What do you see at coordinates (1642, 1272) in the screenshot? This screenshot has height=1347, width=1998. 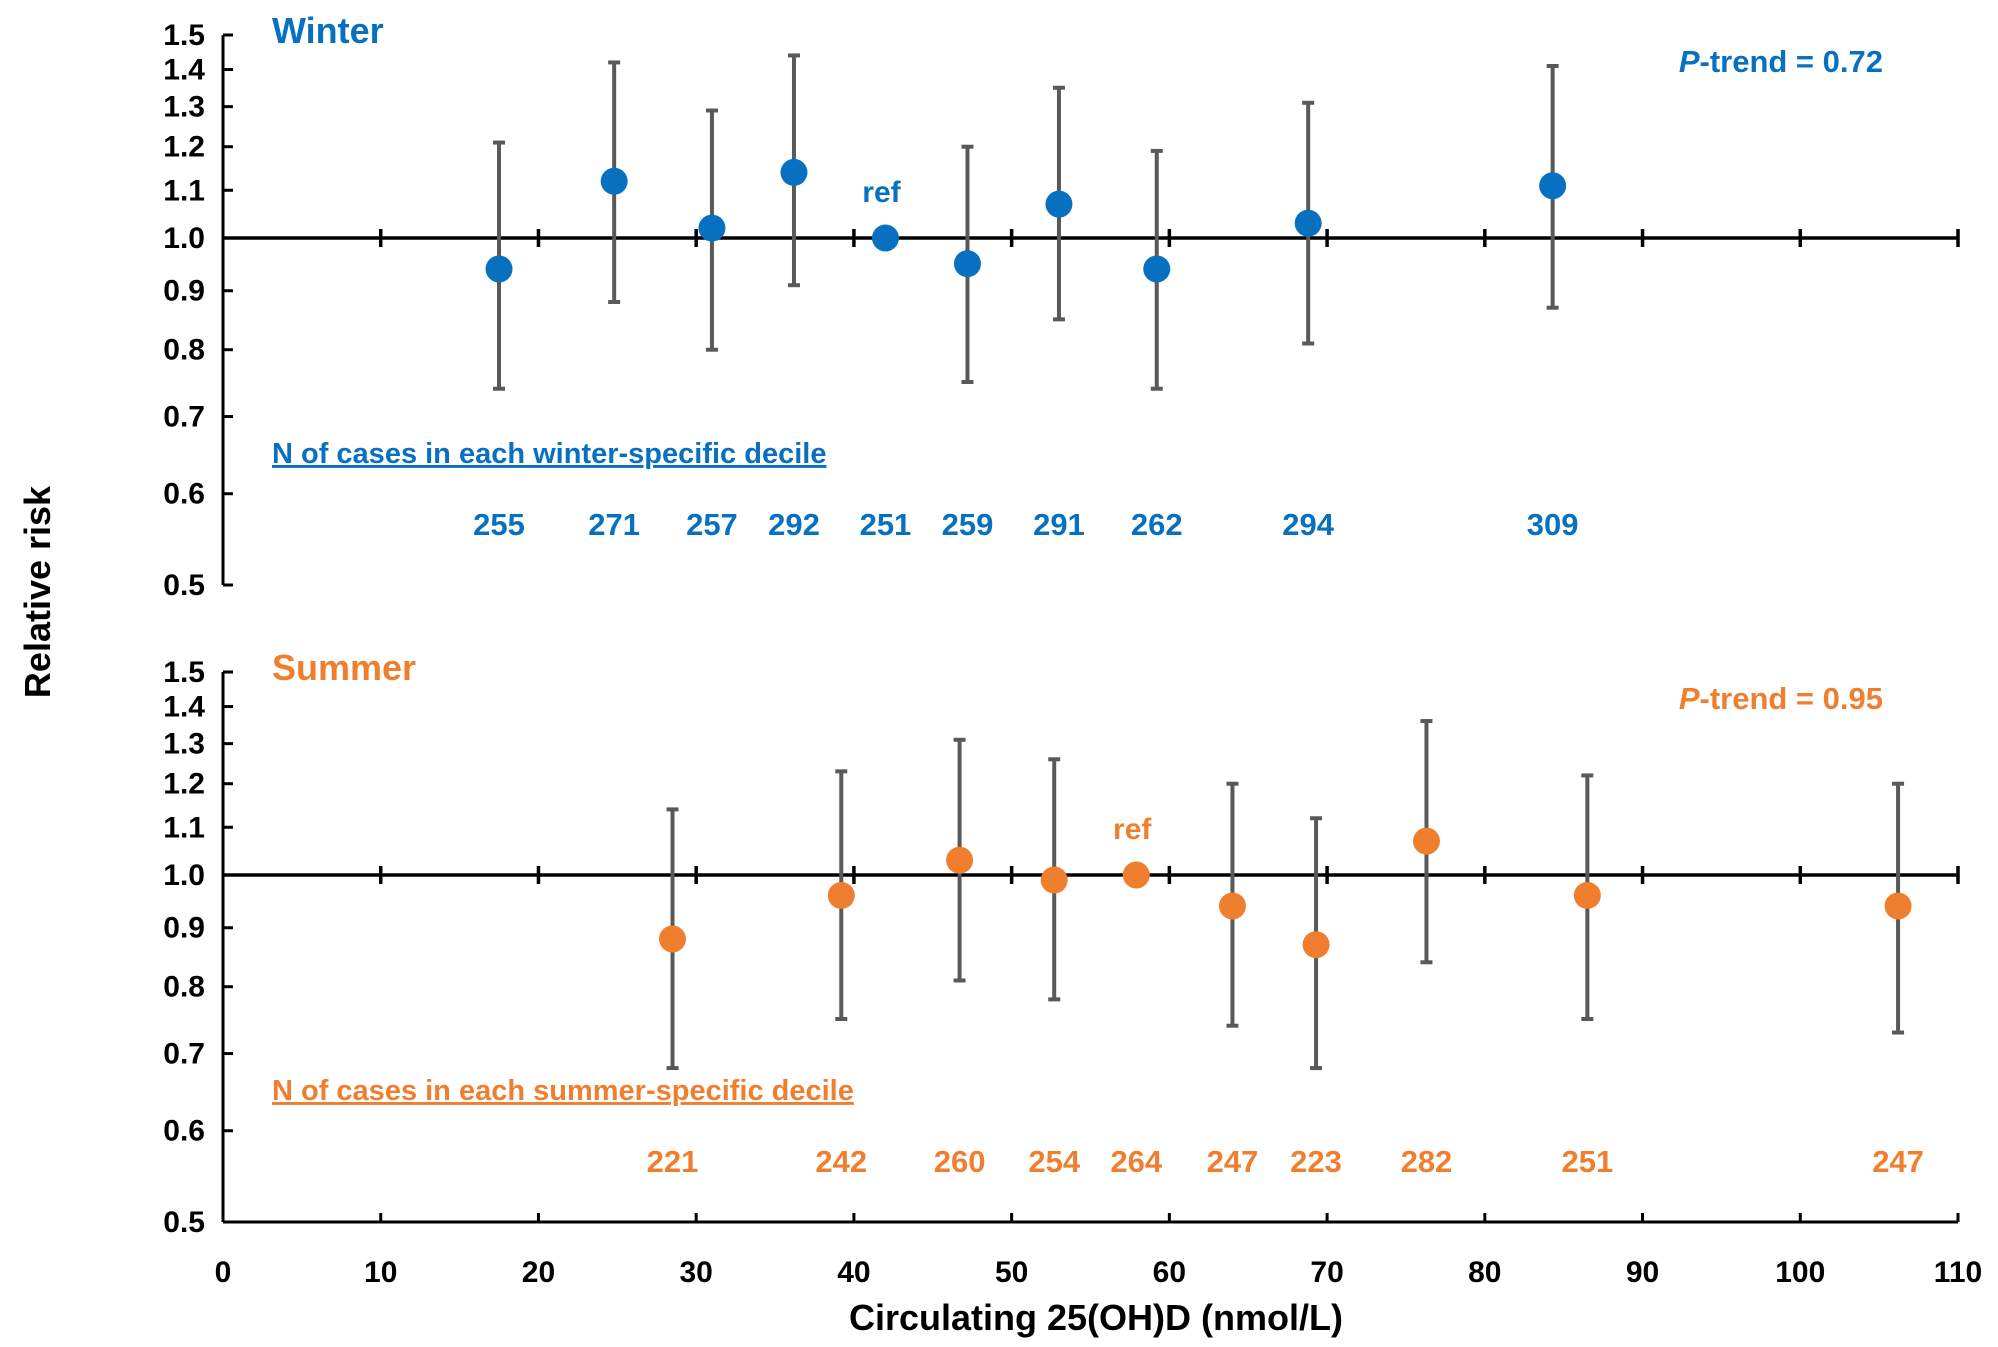 I see `x-tick-label: 90` at bounding box center [1642, 1272].